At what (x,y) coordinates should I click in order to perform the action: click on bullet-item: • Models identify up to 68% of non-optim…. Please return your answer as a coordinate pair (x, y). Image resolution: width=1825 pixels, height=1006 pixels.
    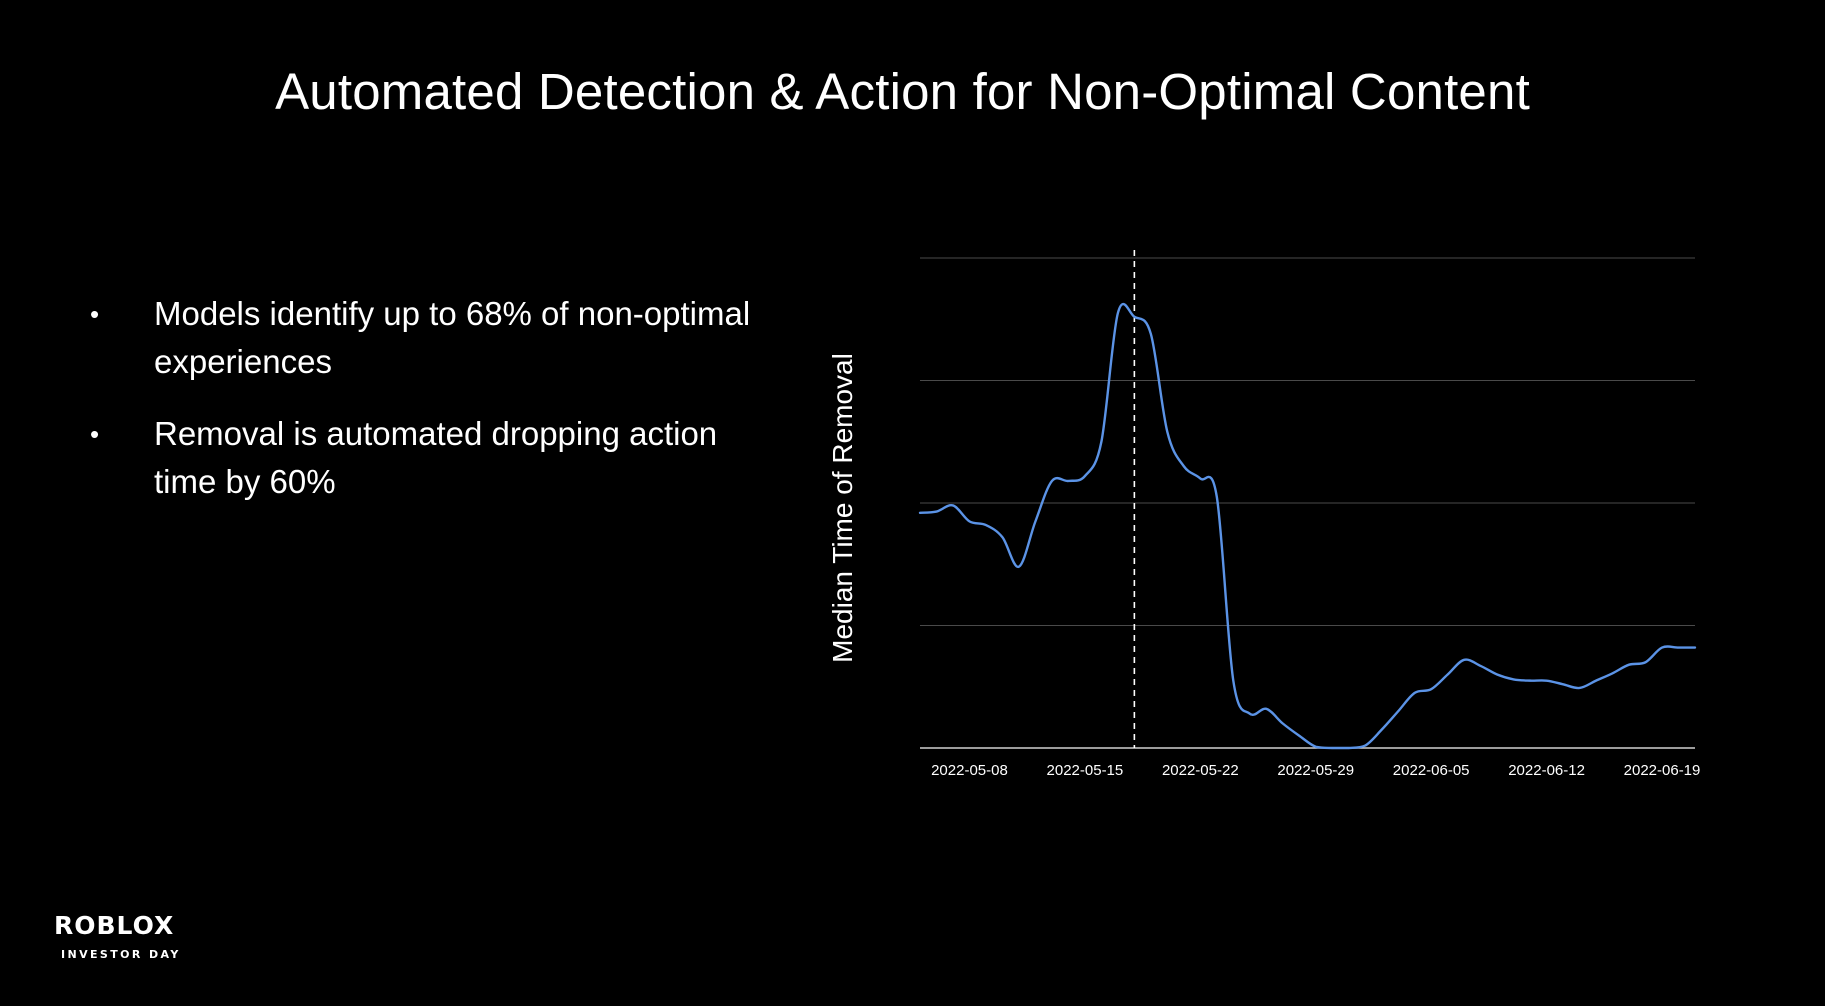
    Looking at the image, I should click on (426, 338).